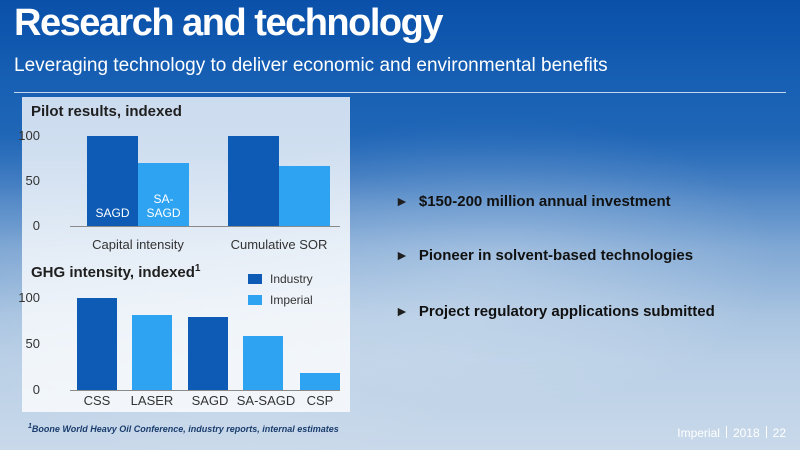 This screenshot has height=450, width=800. Describe the element at coordinates (279, 244) in the screenshot. I see `x-category-label: Cumulative SOR` at that location.